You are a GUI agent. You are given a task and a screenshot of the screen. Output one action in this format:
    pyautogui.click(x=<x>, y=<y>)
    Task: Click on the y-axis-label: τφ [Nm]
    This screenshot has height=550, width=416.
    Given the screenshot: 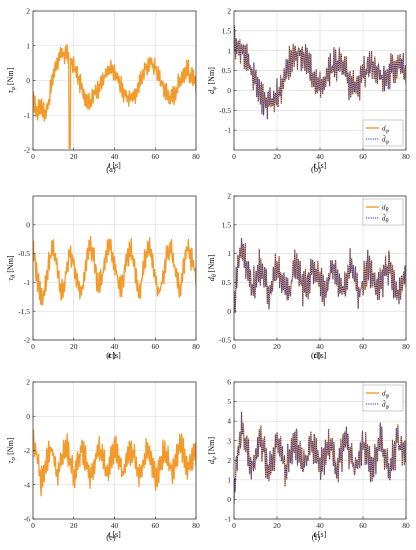 What is the action you would take?
    pyautogui.click(x=11, y=80)
    